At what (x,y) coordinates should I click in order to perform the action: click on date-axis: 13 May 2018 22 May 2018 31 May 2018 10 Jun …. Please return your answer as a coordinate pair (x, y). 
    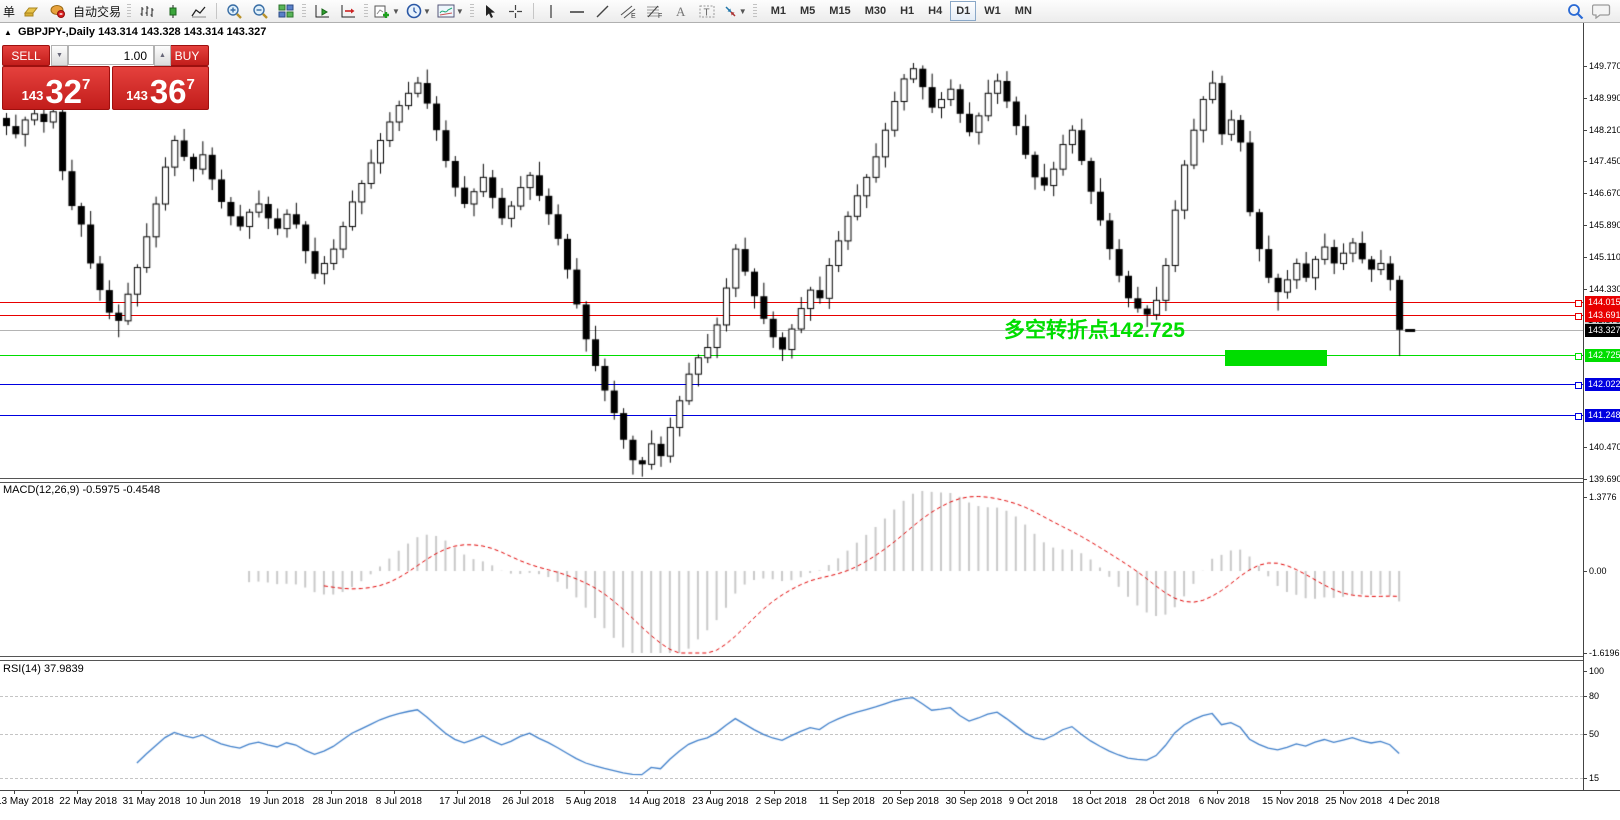
    Looking at the image, I should click on (810, 805).